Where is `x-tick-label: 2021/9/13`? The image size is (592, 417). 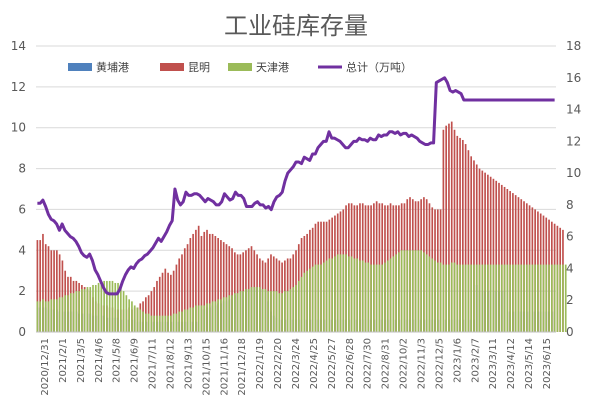
x-tick-label: 2021/9/13 is located at coordinates (188, 363).